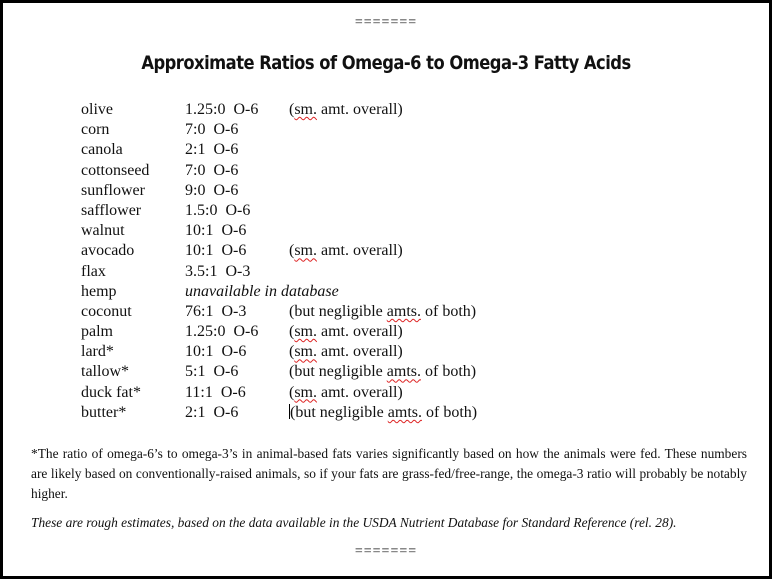 The width and height of the screenshot is (772, 579). I want to click on table-row: avocado 10:1 O-6 (sm. amt. overall), so click(361, 251).